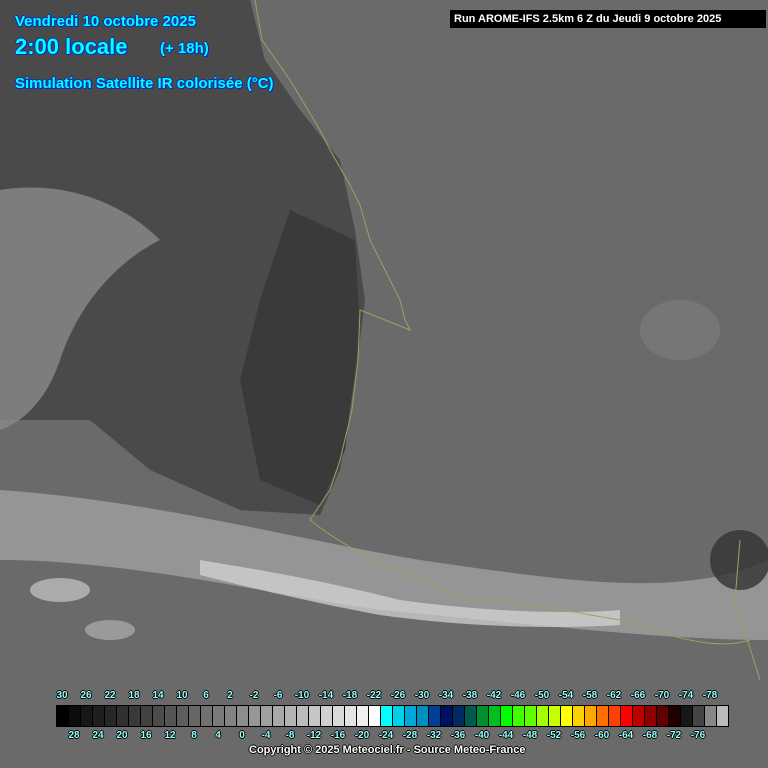 Image resolution: width=768 pixels, height=768 pixels. What do you see at coordinates (470, 695) in the screenshot?
I see `scale-label-top: -38` at bounding box center [470, 695].